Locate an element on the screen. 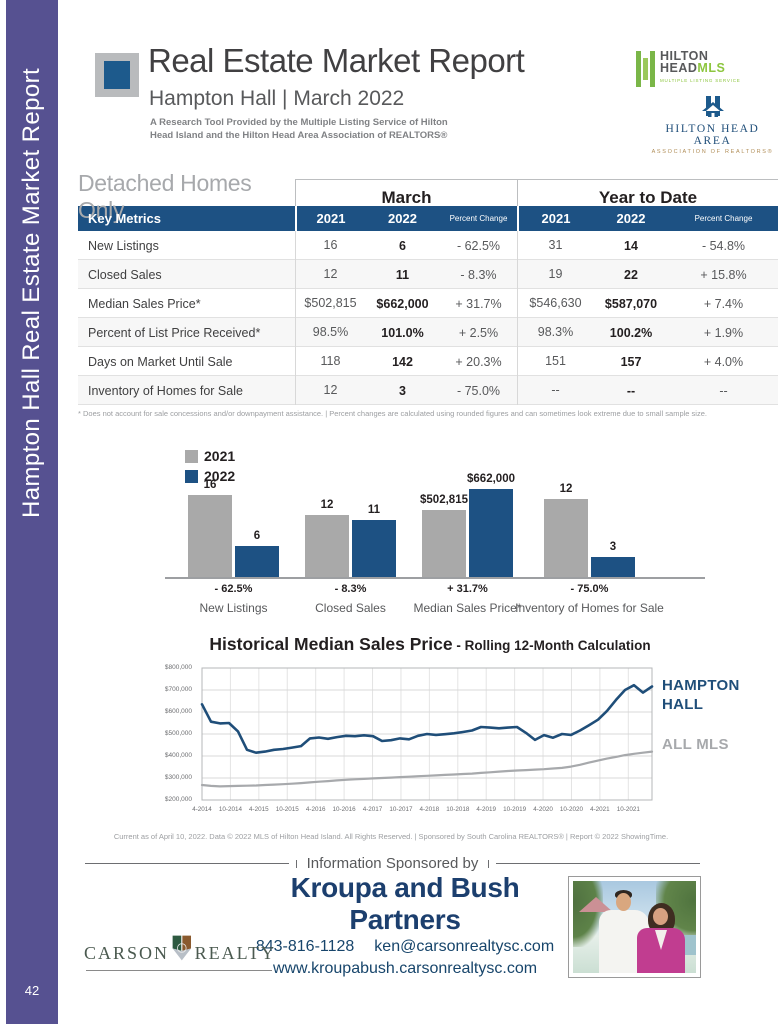 This screenshot has width=782, height=1024. table-row: New Listings 16 6 - 62.5% 31 14 - 54.8% is located at coordinates (428, 245).